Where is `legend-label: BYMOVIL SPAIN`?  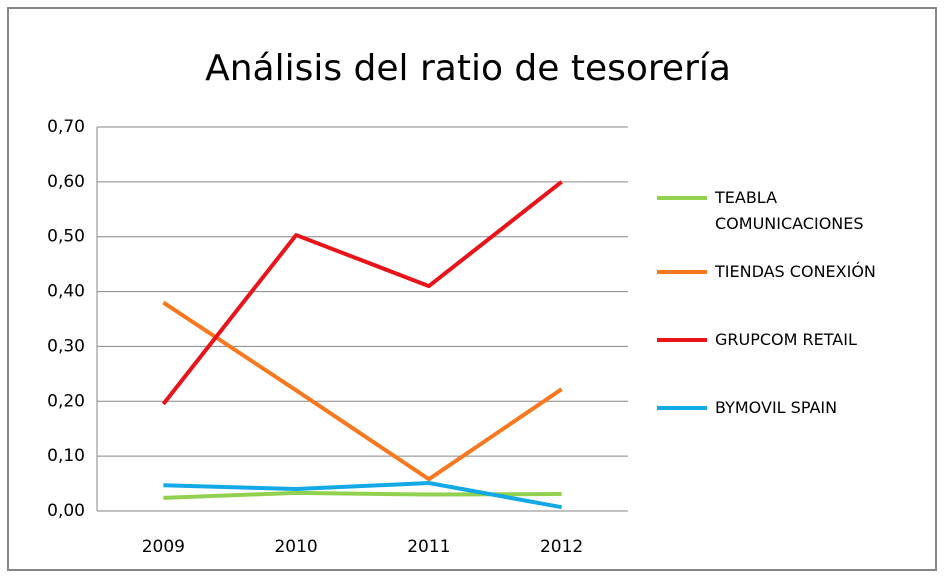 legend-label: BYMOVIL SPAIN is located at coordinates (776, 407).